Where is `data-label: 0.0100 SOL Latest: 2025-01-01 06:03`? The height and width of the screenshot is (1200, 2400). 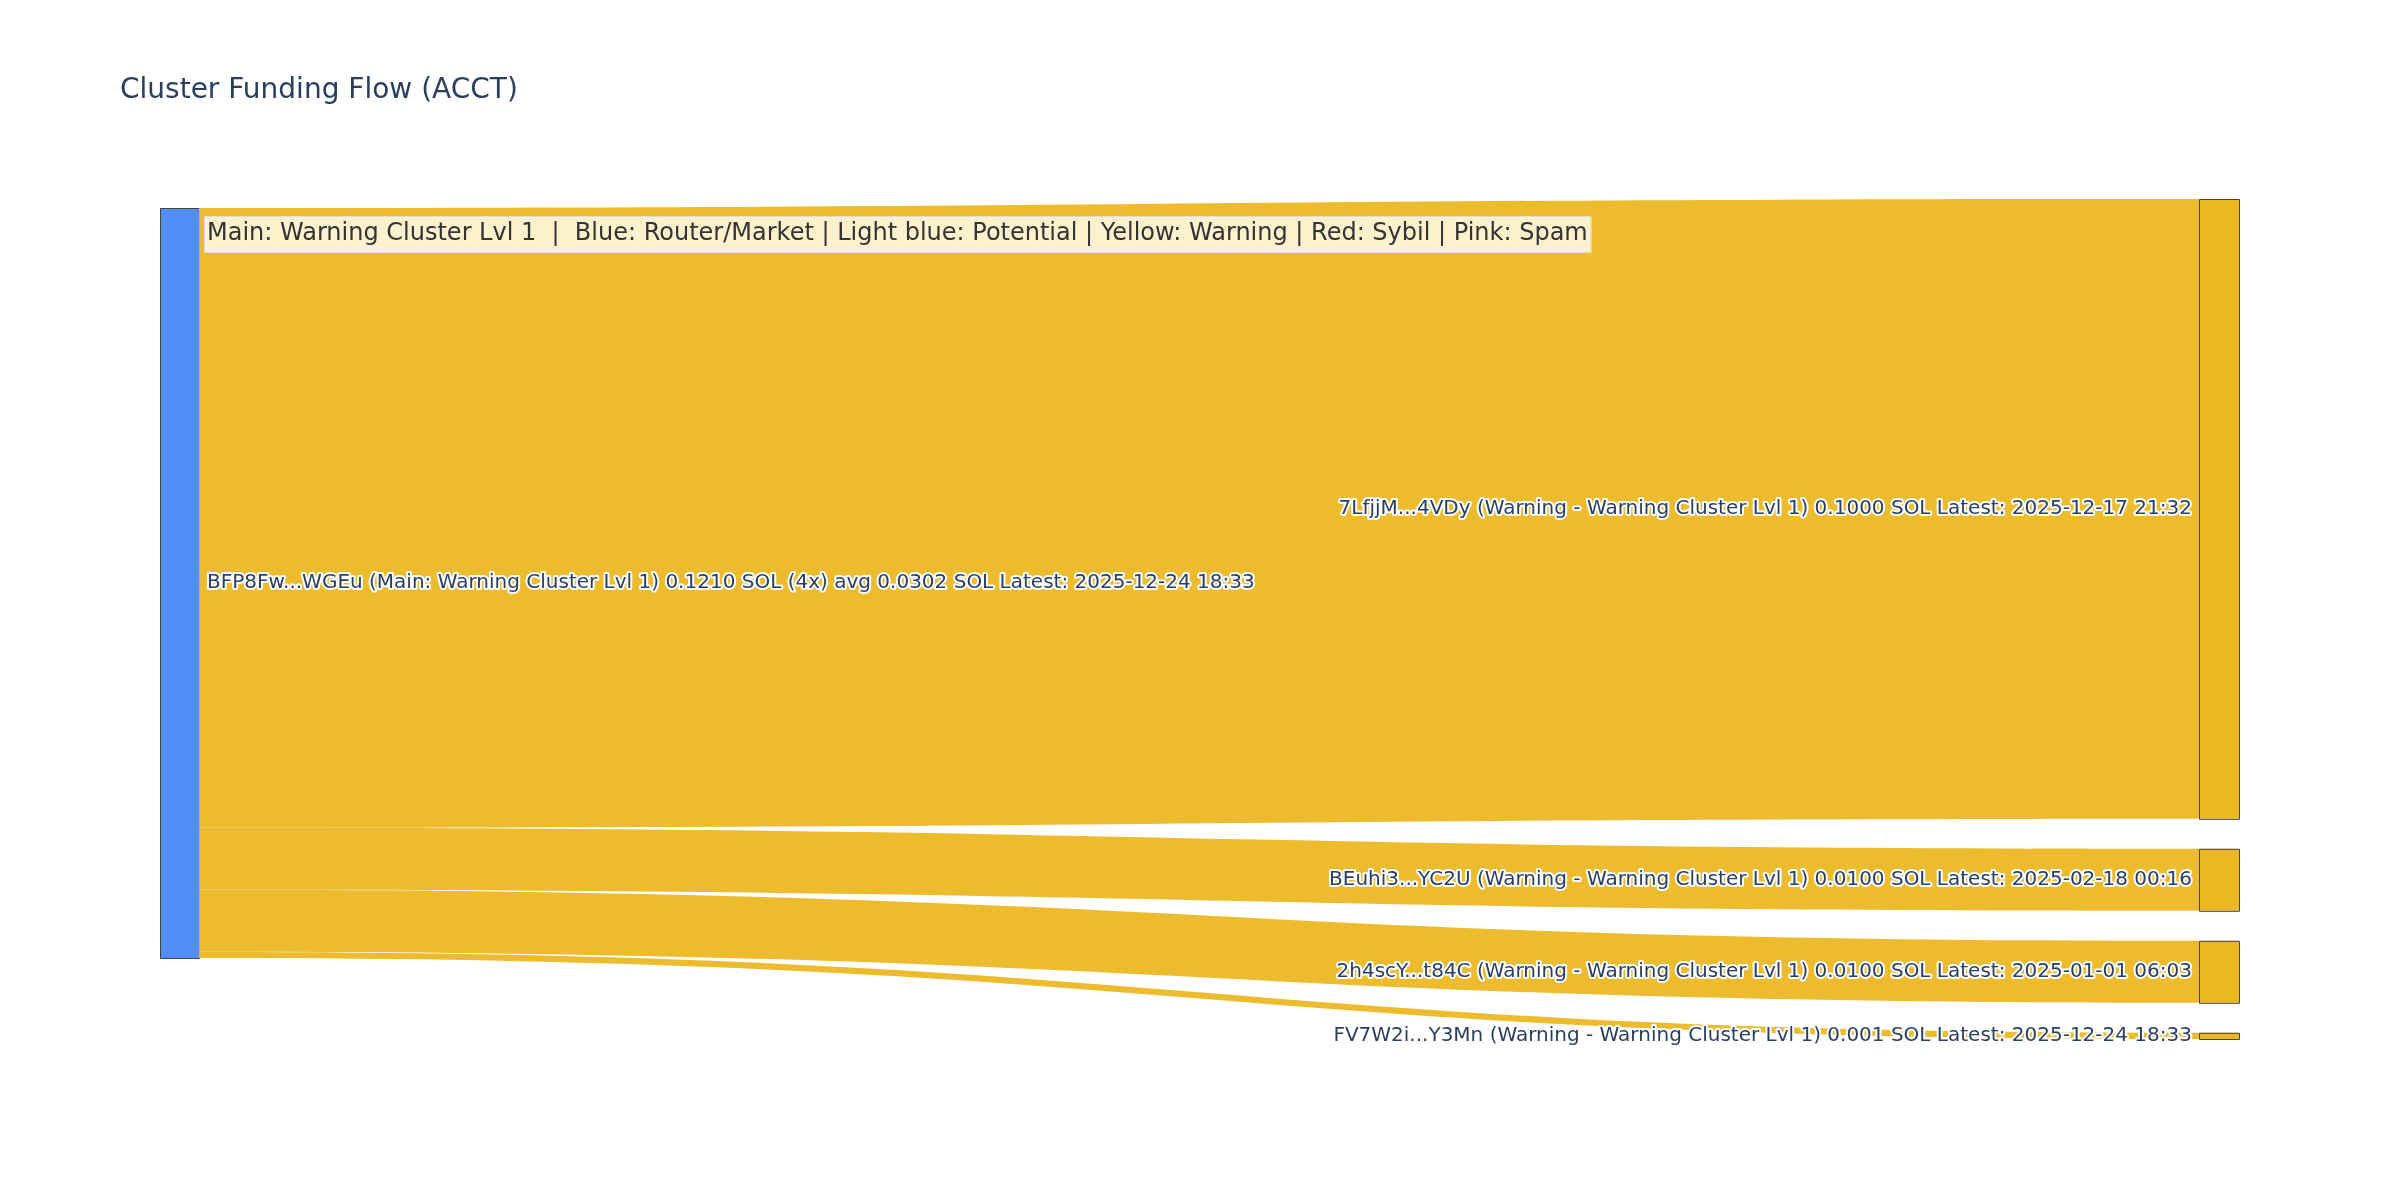 data-label: 0.0100 SOL Latest: 2025-01-01 06:03 is located at coordinates (2003, 970).